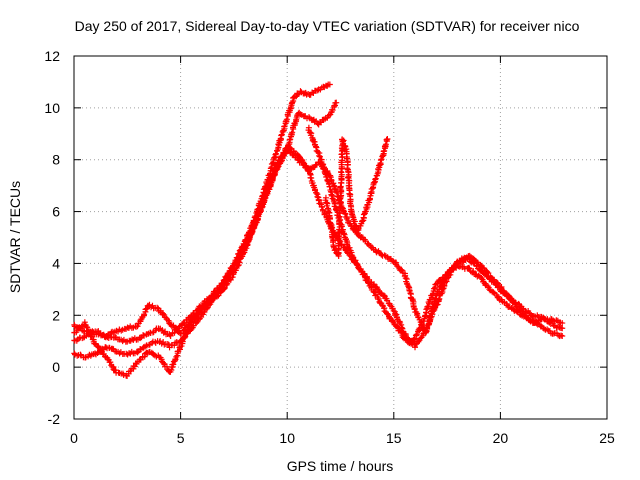 The height and width of the screenshot is (480, 640). I want to click on y-tick-label: 12, so click(52, 56).